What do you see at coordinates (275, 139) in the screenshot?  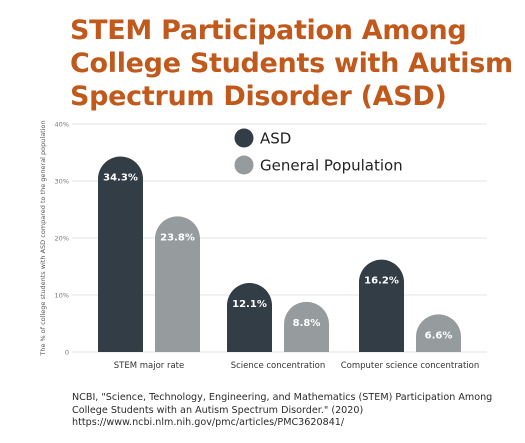 I see `legend-label: ASD` at bounding box center [275, 139].